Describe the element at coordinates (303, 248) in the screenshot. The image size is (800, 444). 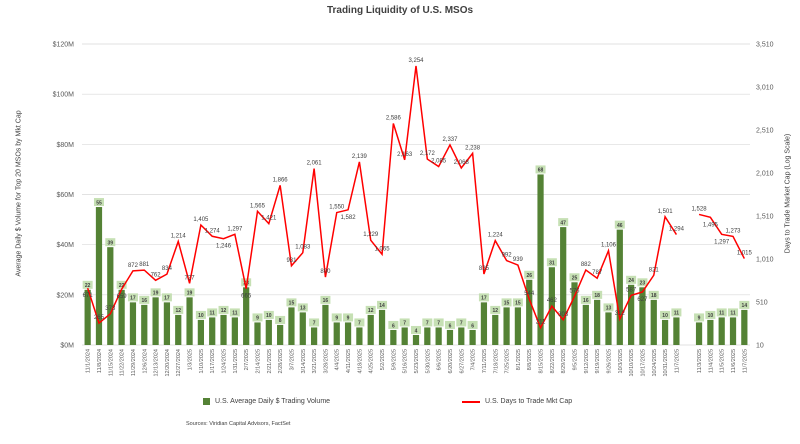
I see `line-data-label: 1,083` at that location.